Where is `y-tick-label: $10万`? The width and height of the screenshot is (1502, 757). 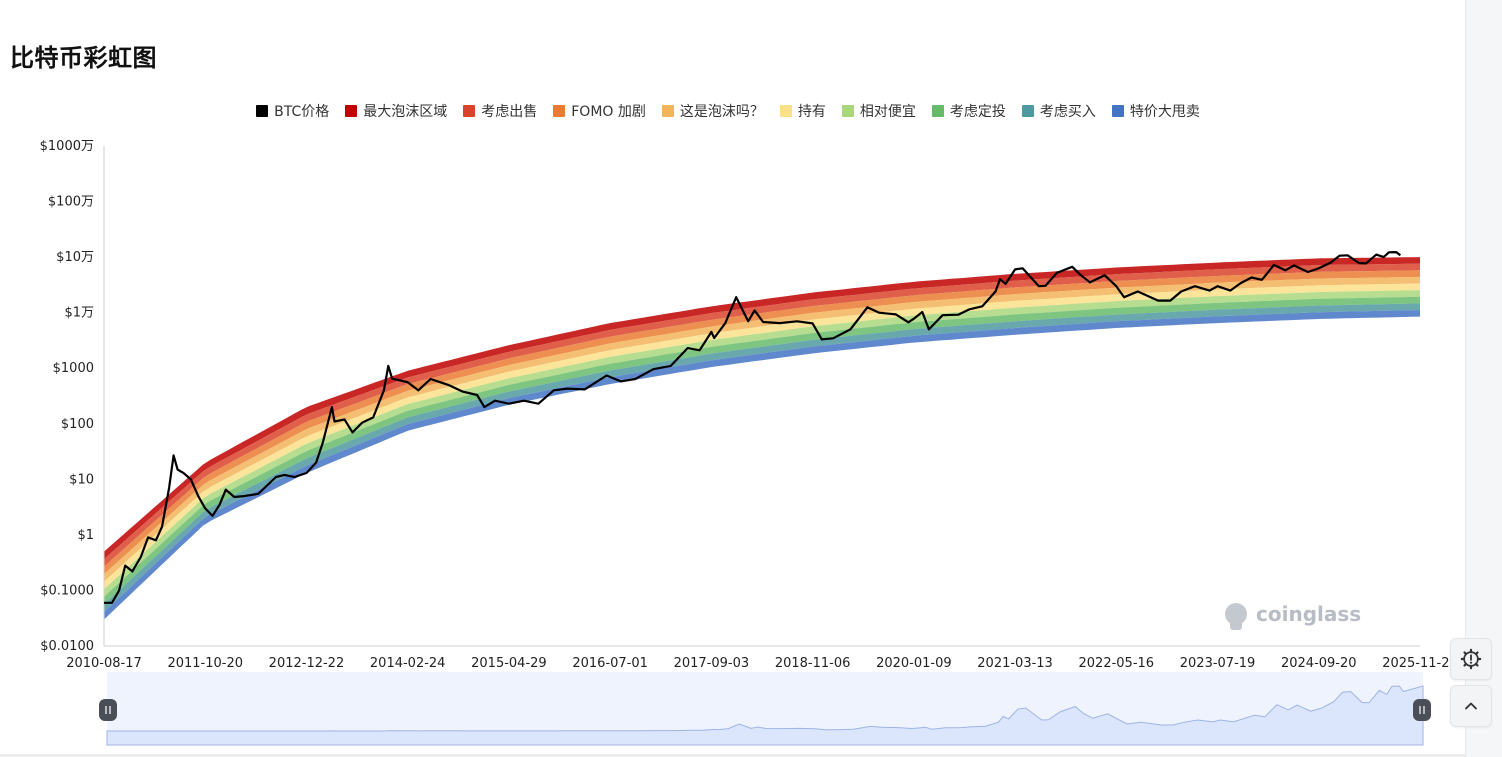 y-tick-label: $10万 is located at coordinates (75, 257).